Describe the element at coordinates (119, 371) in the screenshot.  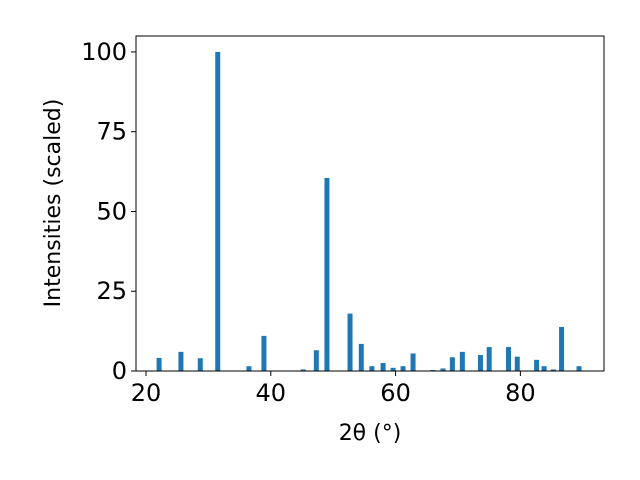
I see `y-tick-label: 0` at that location.